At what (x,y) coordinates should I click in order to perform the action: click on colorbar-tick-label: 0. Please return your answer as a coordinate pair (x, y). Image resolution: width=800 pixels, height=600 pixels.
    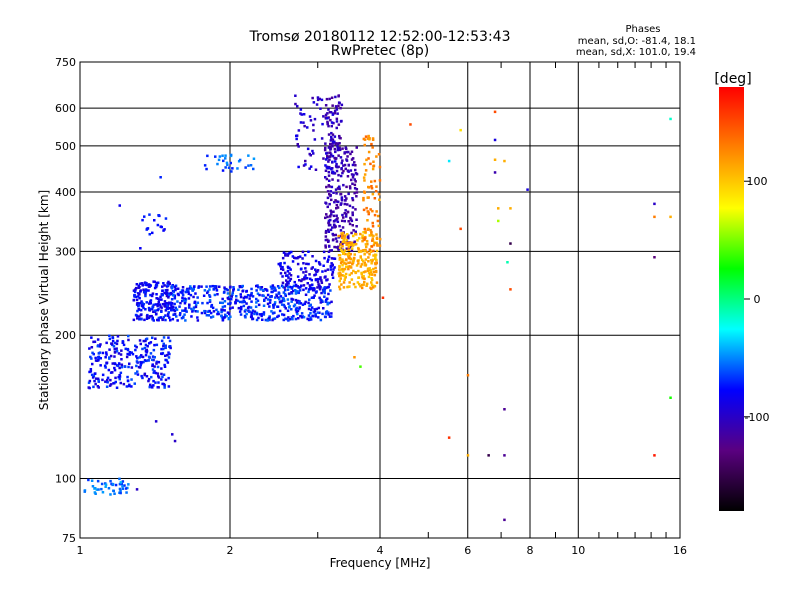
    Looking at the image, I should click on (757, 299).